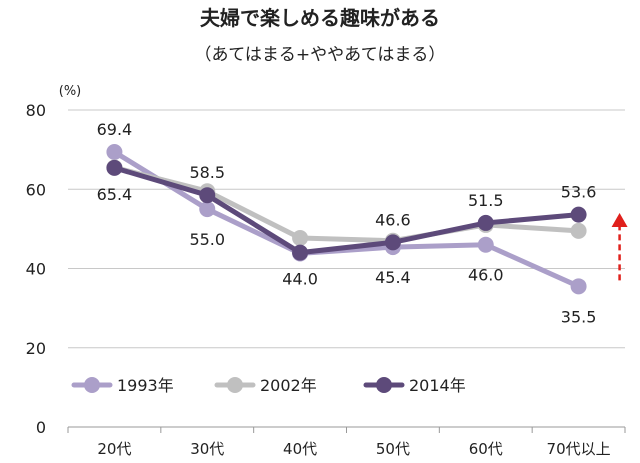  Describe the element at coordinates (393, 449) in the screenshot. I see `x-tick-label: 50代` at that location.